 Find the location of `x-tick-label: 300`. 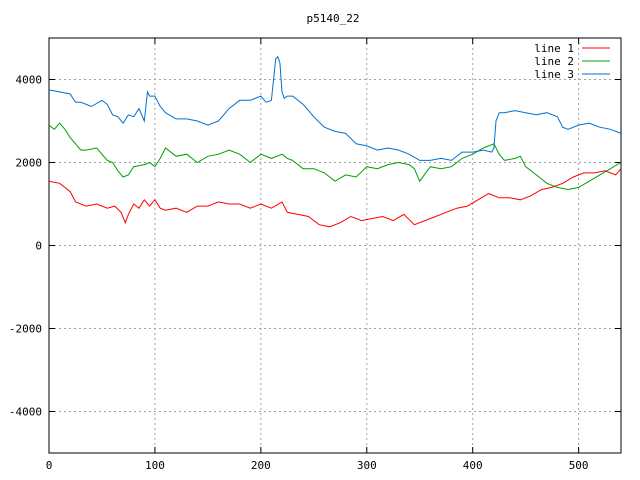

x-tick-label: 300 is located at coordinates (367, 465).